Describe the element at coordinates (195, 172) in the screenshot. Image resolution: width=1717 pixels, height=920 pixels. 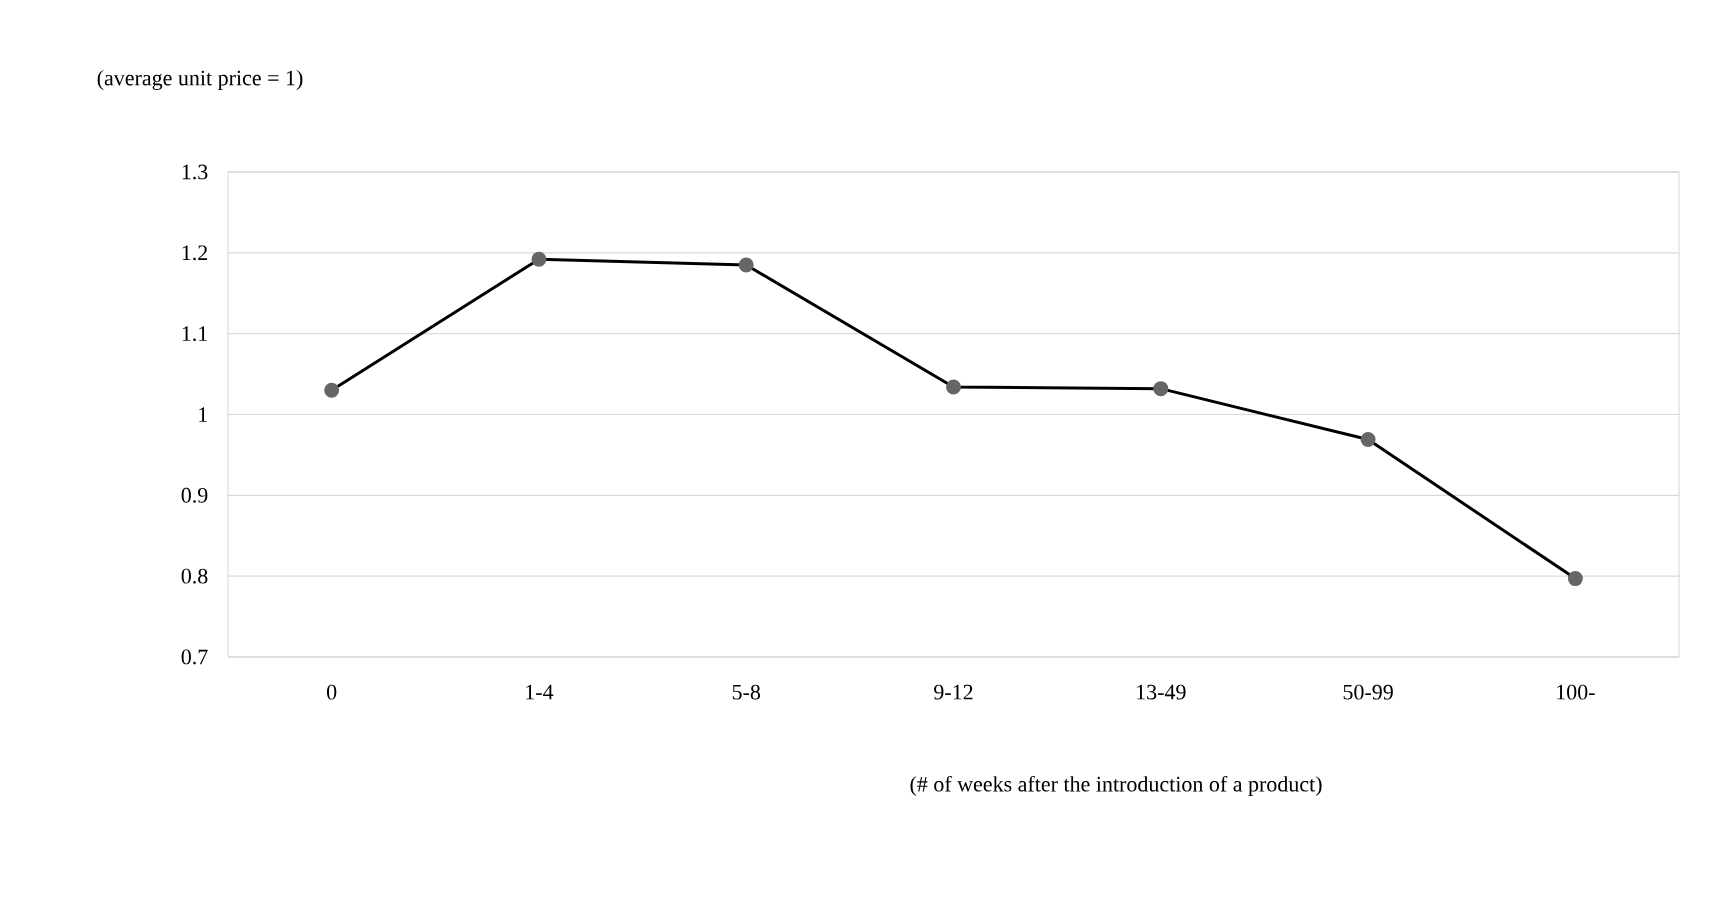
I see `y-tick-label: 1.3` at that location.